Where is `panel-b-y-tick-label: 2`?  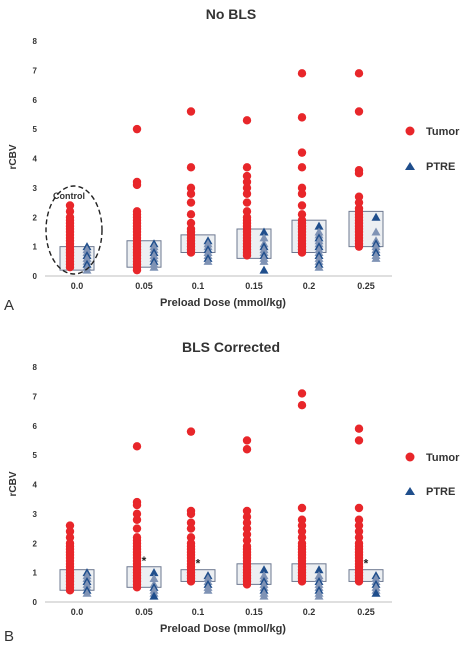 panel-b-y-tick-label: 2 is located at coordinates (35, 543).